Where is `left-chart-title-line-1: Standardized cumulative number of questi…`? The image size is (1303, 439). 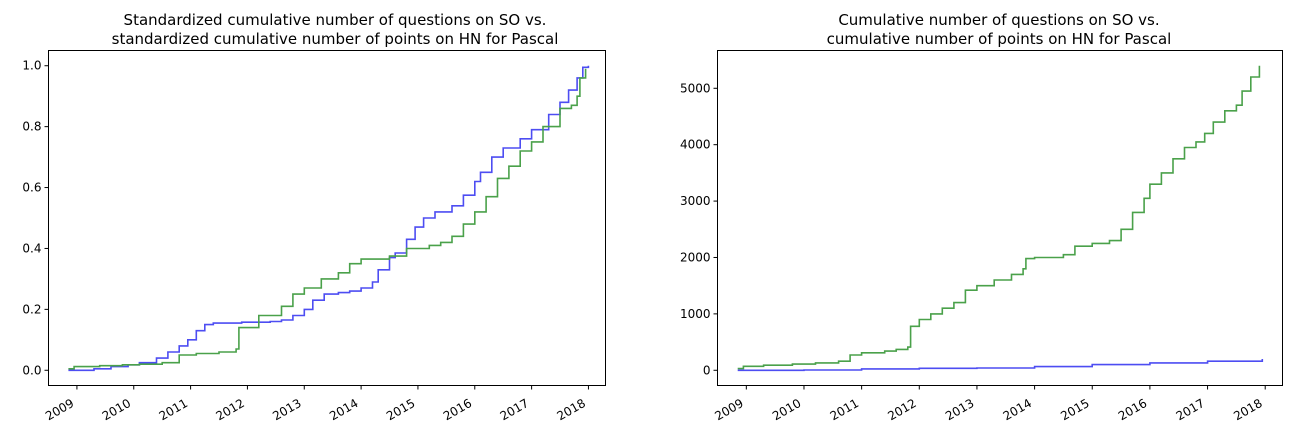
left-chart-title-line-1: Standardized cumulative number of questi… is located at coordinates (335, 20).